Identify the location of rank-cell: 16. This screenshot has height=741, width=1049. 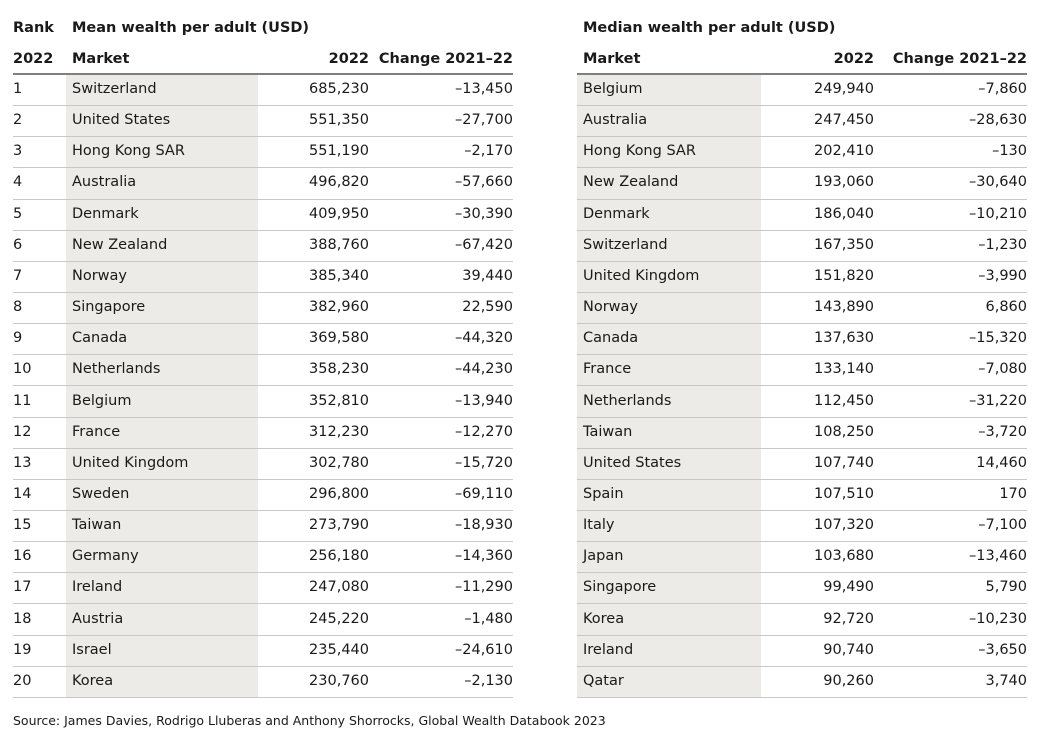
(22, 556).